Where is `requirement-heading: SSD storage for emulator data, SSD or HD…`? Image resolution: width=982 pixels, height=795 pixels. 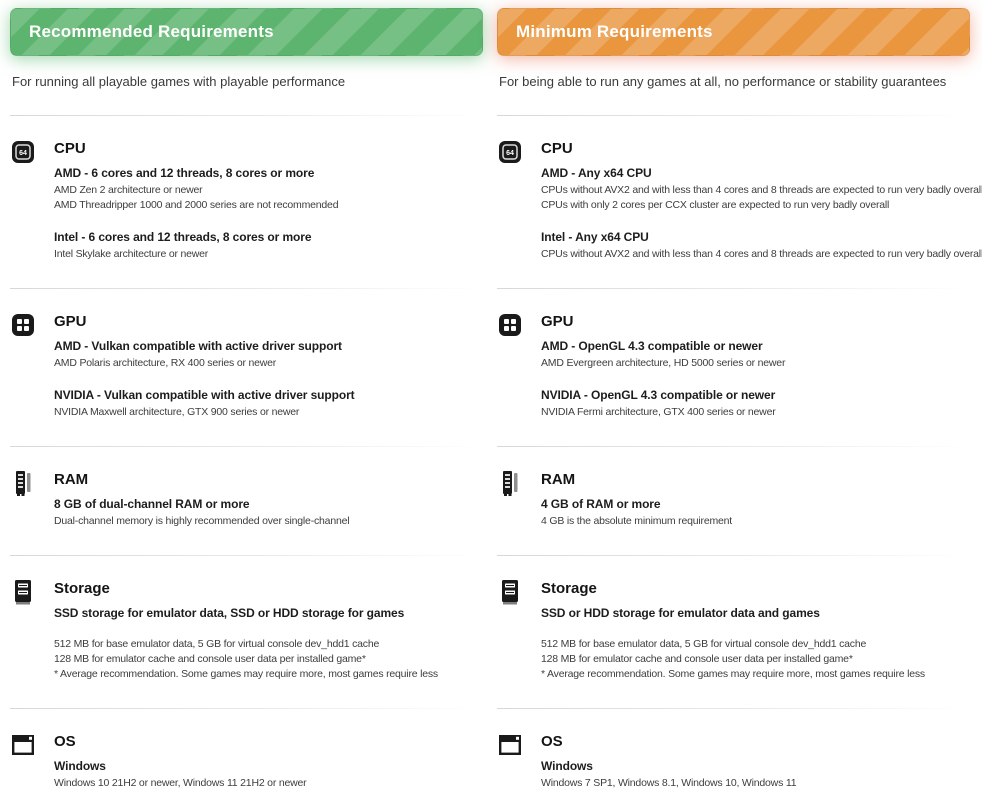
requirement-heading: SSD storage for emulator data, SSD or HD… is located at coordinates (229, 613).